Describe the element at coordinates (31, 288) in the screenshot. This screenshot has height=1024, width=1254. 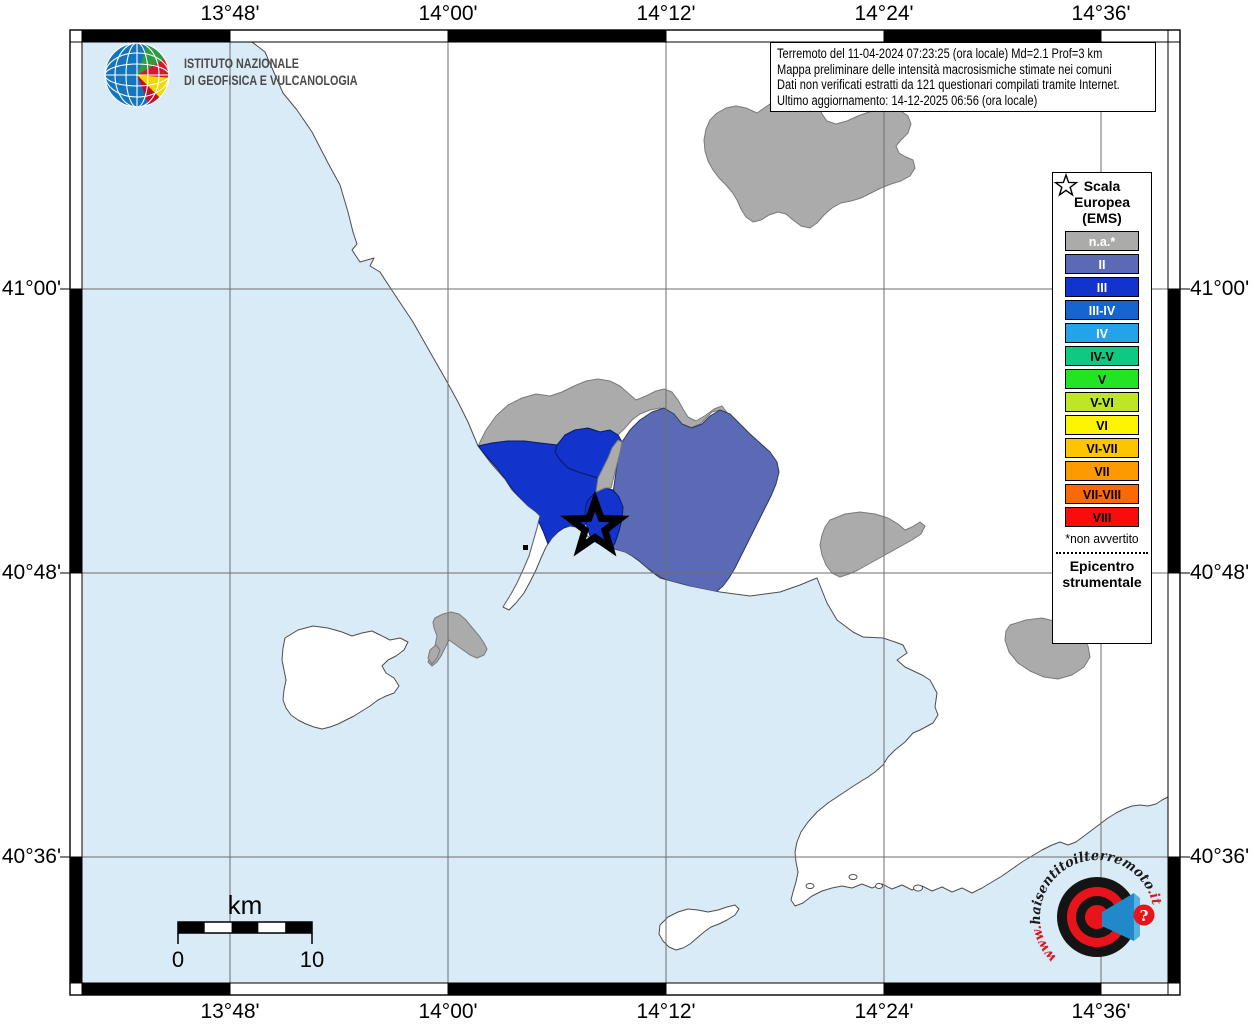
I see `axis-label-left: 41°00'` at that location.